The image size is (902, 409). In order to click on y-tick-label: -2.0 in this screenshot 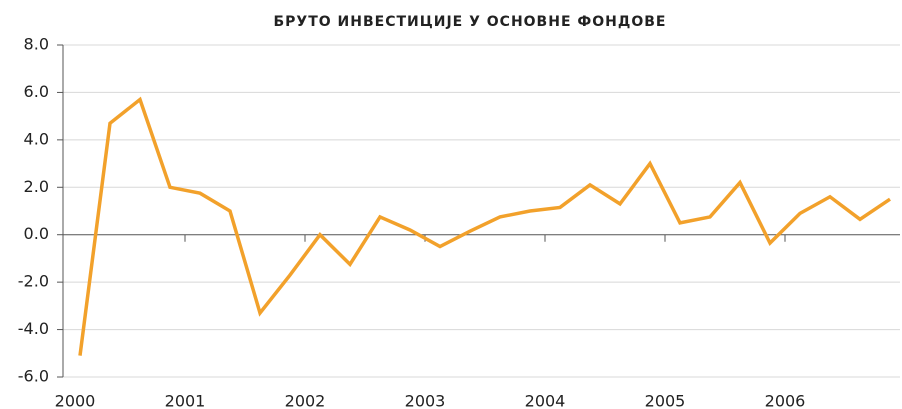, I will do `click(33, 281)`.